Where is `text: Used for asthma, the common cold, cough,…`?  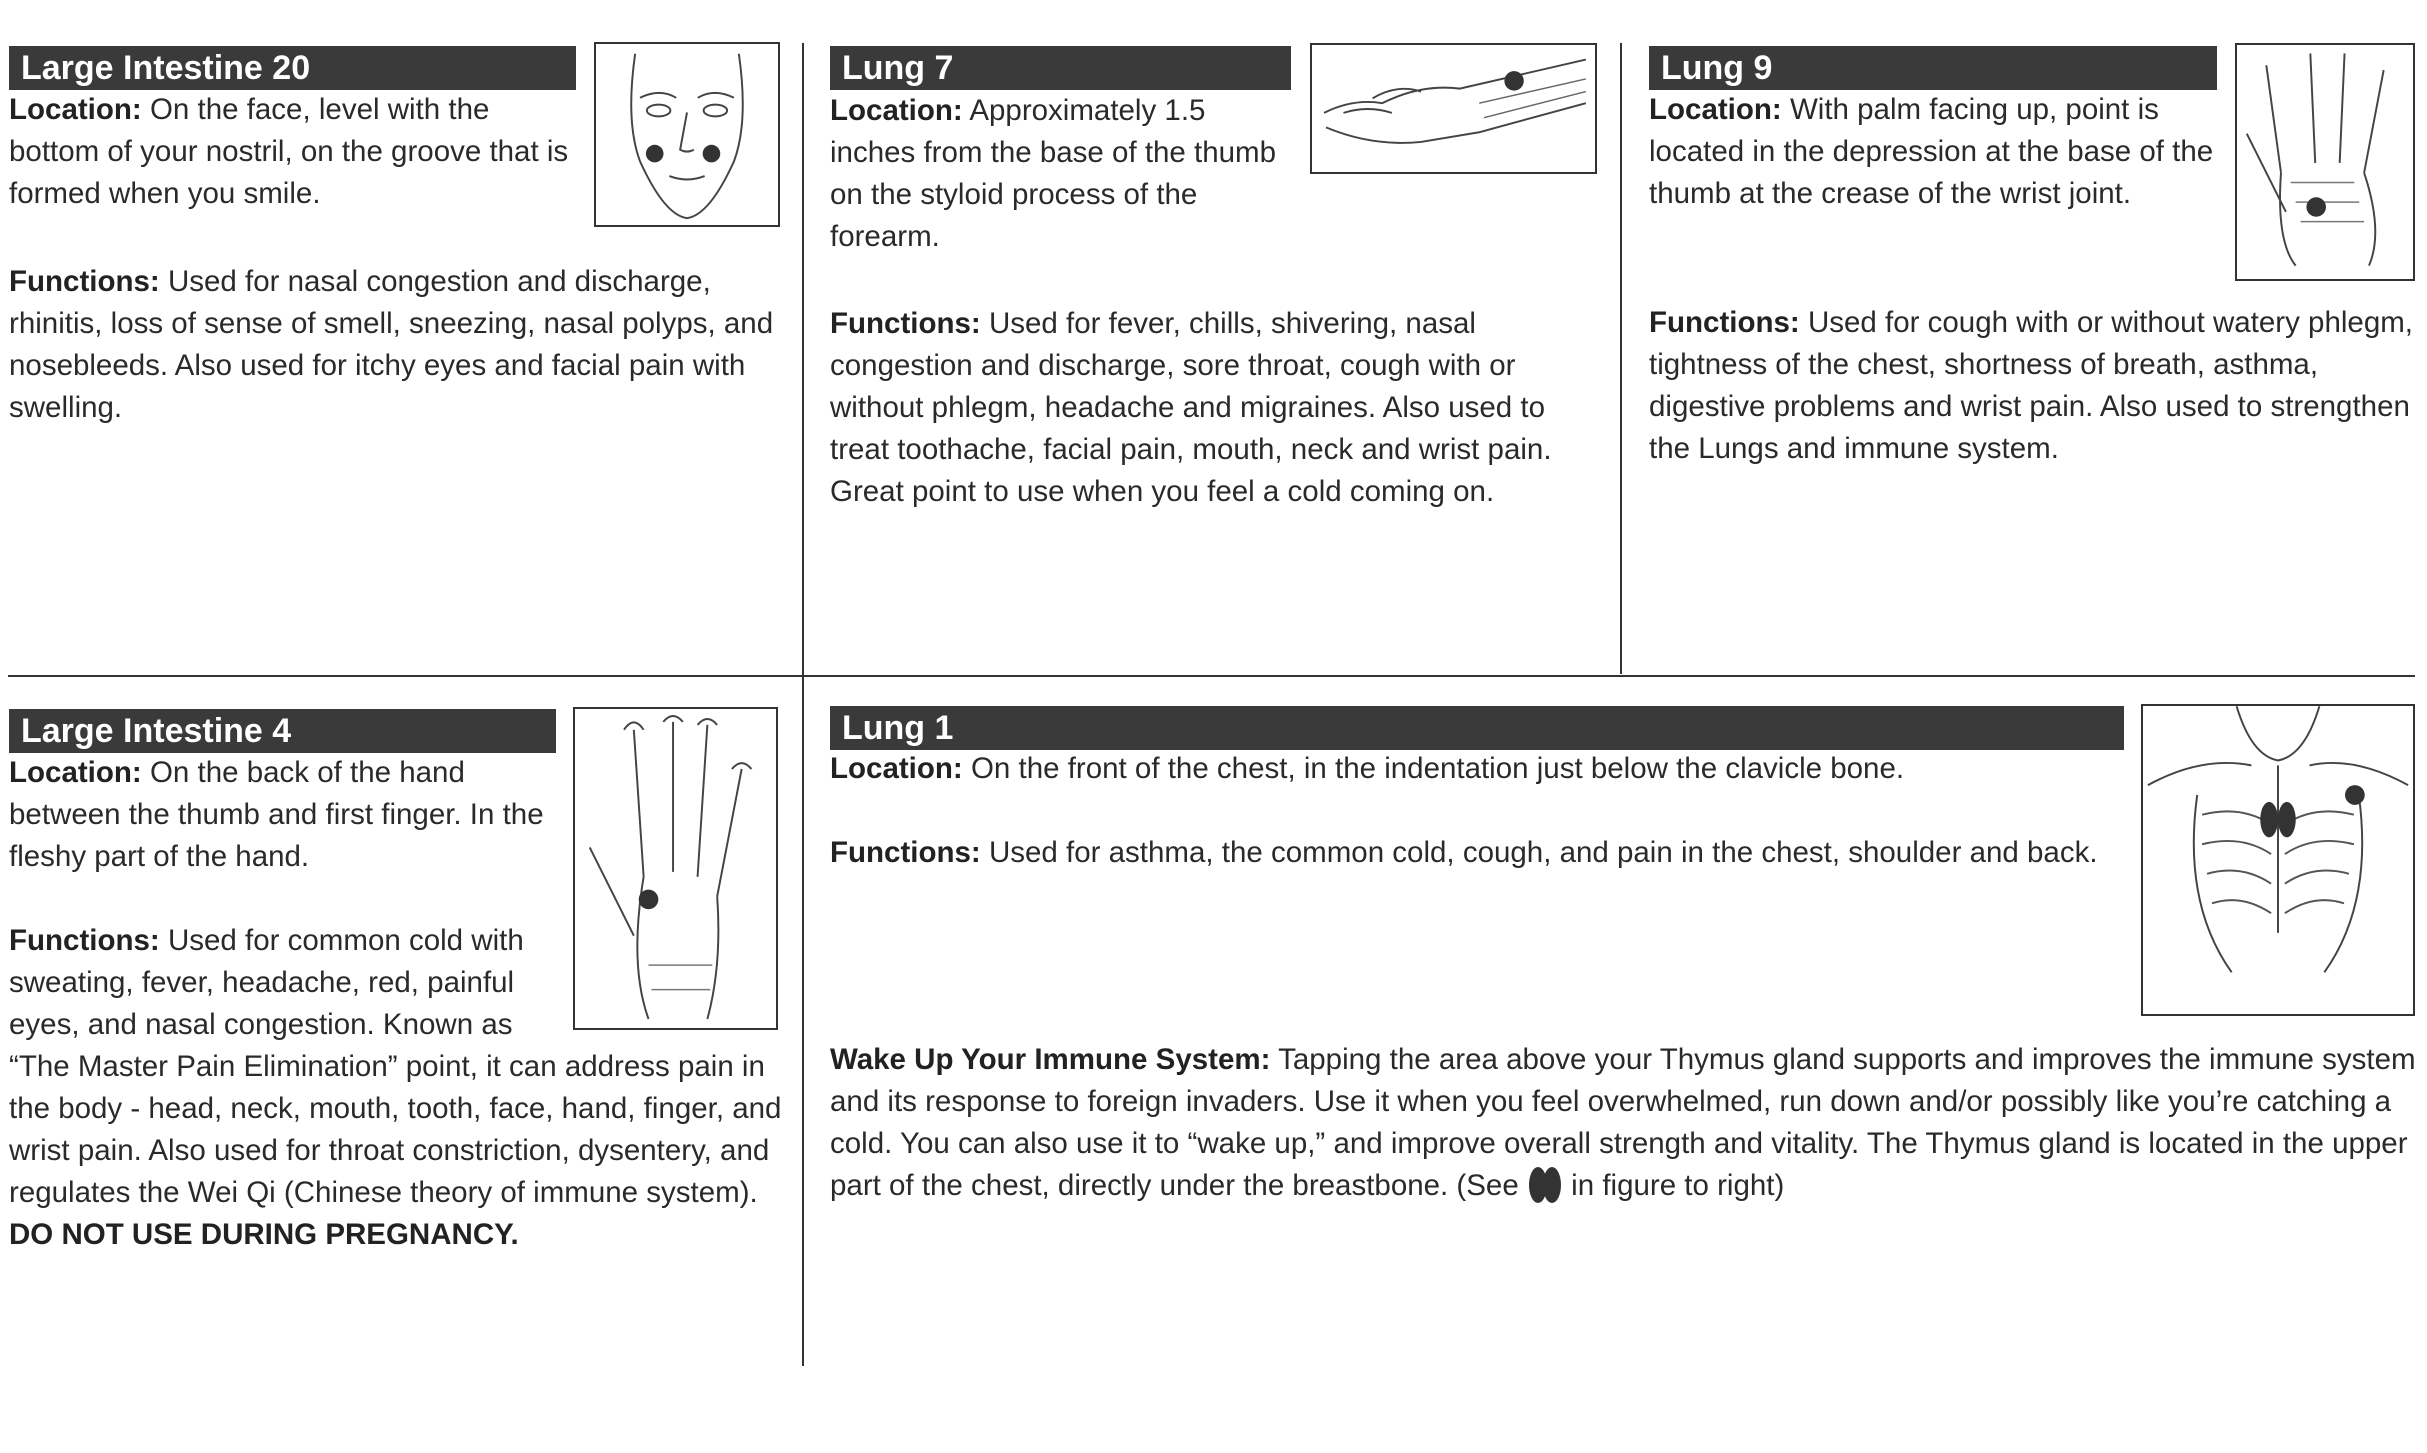
text: Used for asthma, the common cold, cough,… is located at coordinates (1543, 852).